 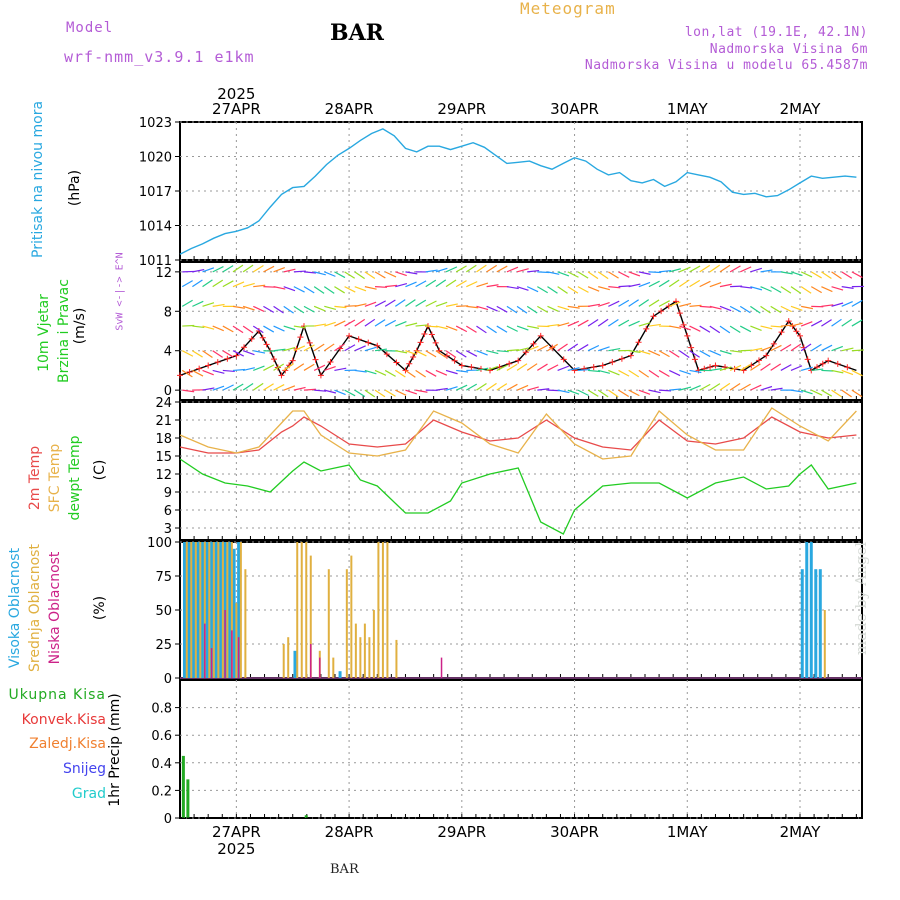 What do you see at coordinates (461, 109) in the screenshot?
I see `top-day-label: 29APR` at bounding box center [461, 109].